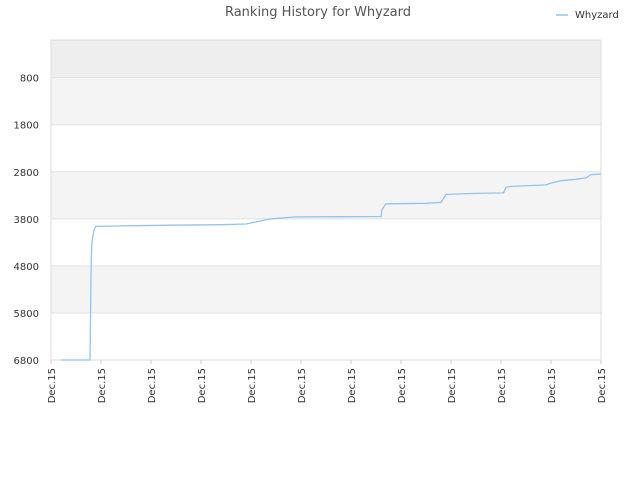 The image size is (640, 480). I want to click on y-tick-label: 4800, so click(26, 267).